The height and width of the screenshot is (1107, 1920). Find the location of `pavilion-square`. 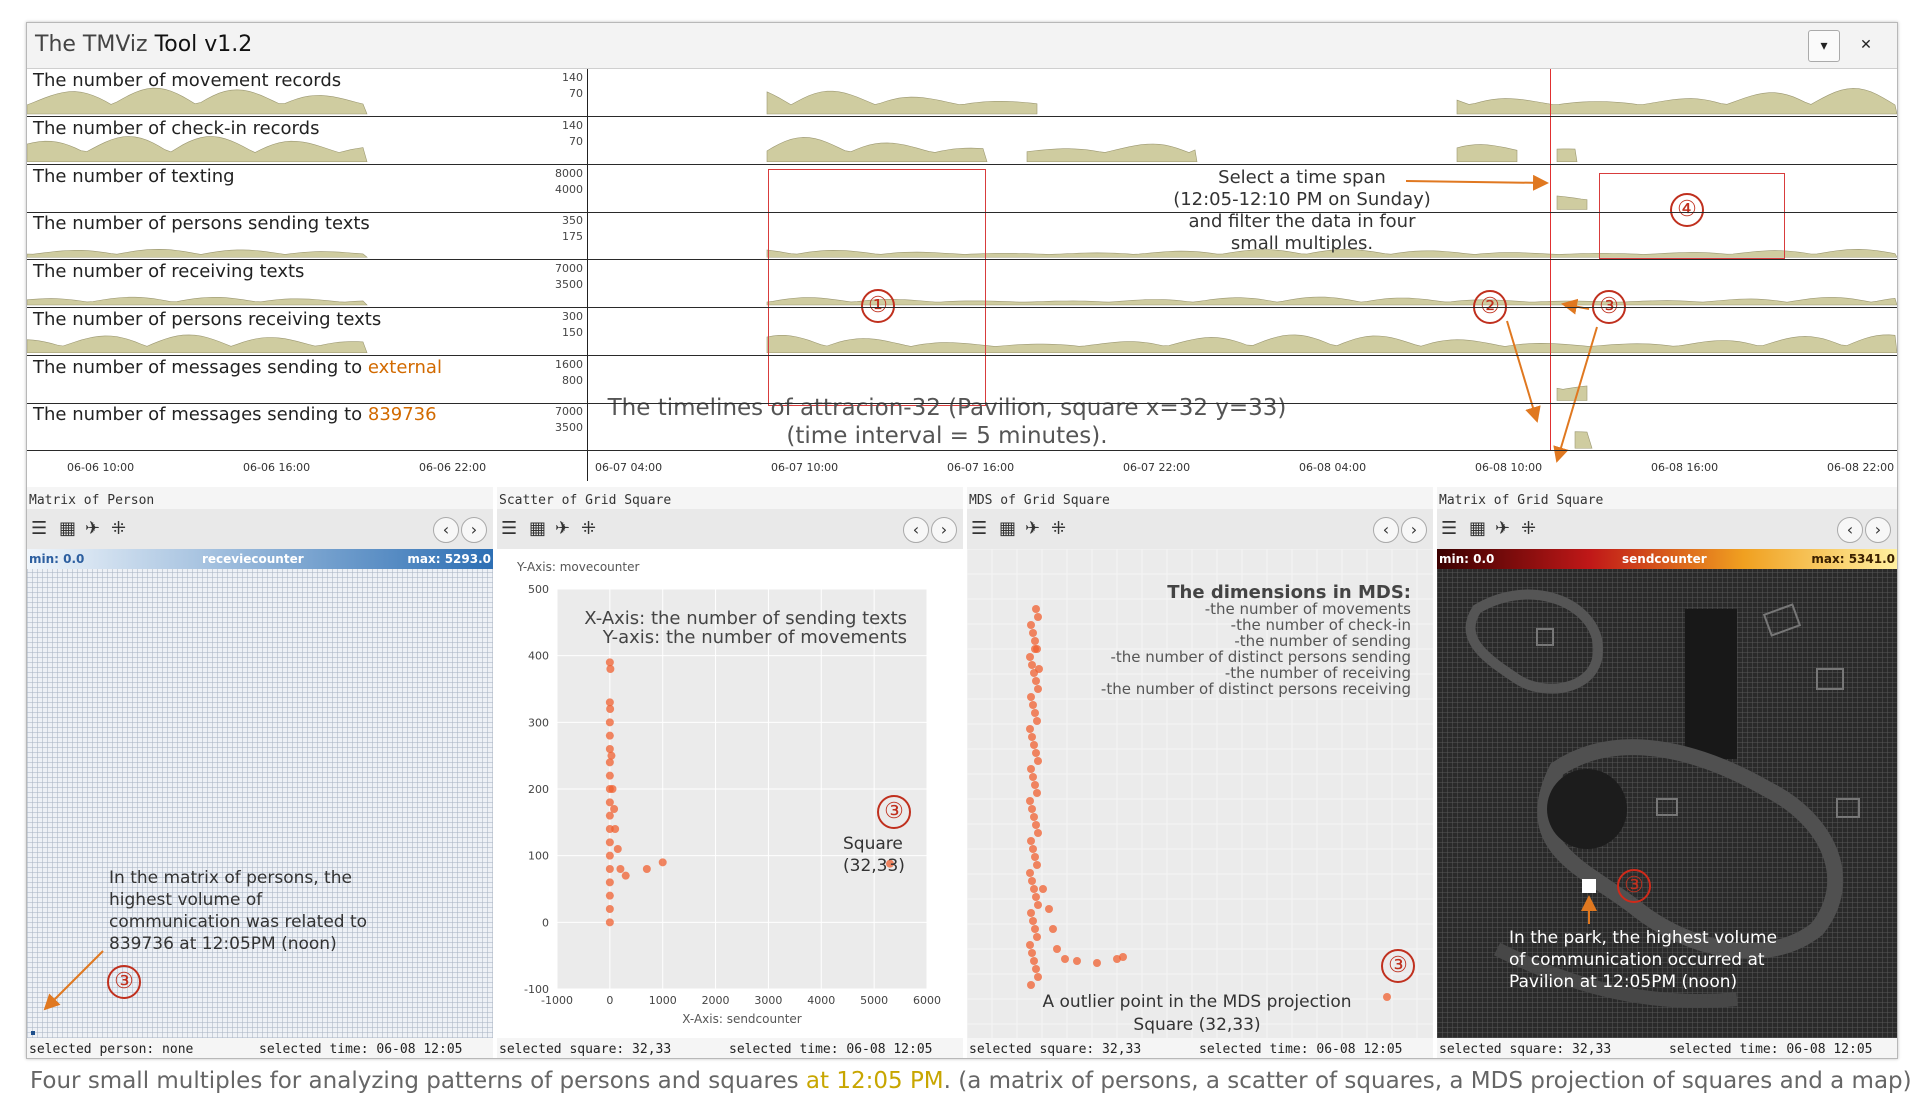

pavilion-square is located at coordinates (1589, 886).